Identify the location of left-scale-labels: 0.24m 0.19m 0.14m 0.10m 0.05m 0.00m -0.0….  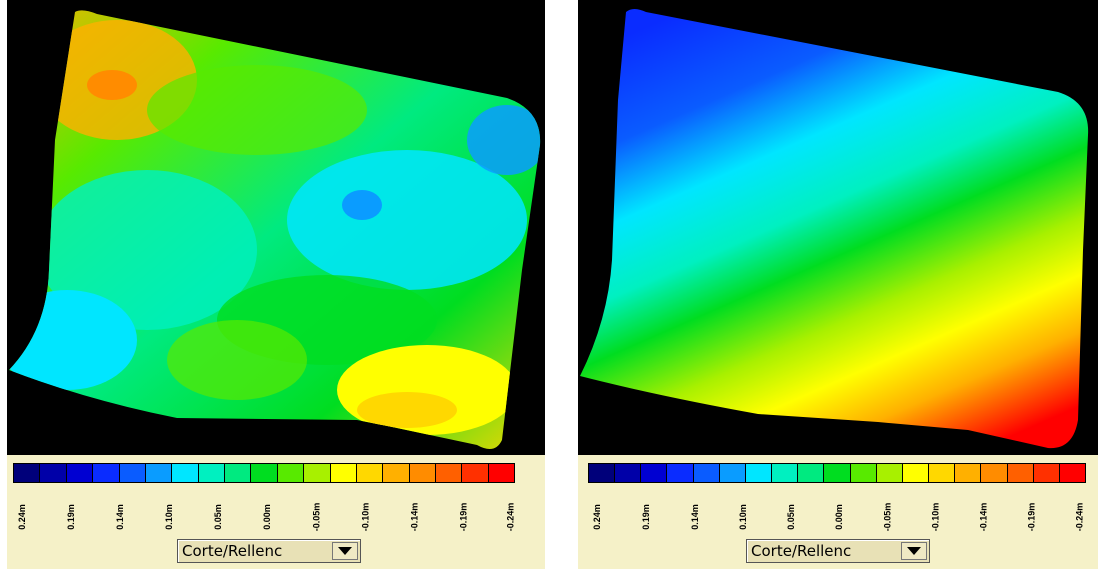
(276, 517).